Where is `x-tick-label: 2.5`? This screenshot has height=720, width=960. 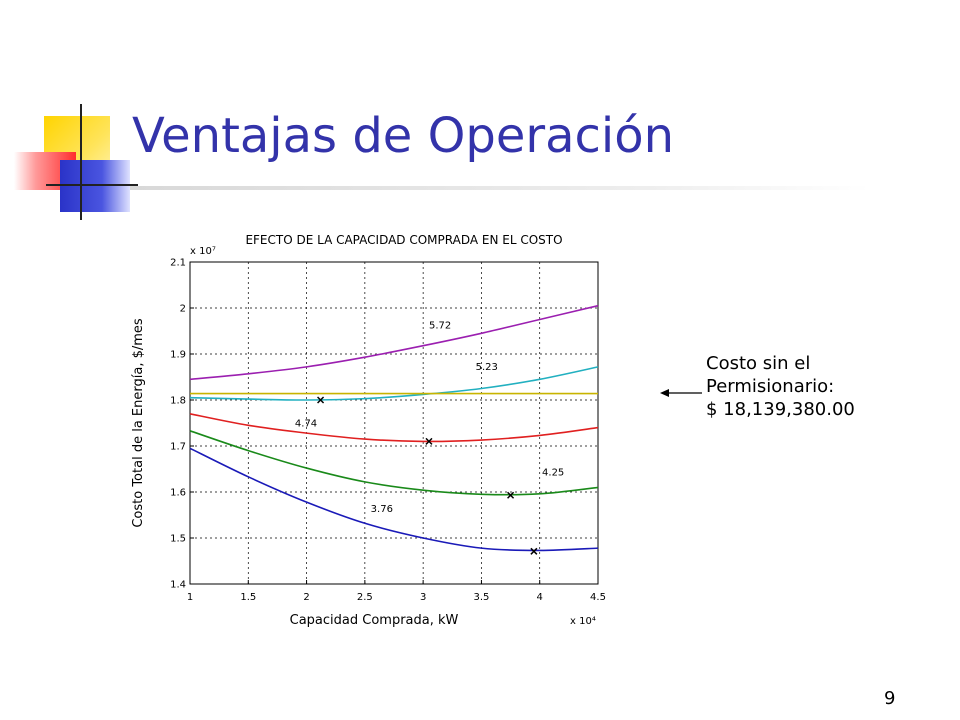 x-tick-label: 2.5 is located at coordinates (365, 597).